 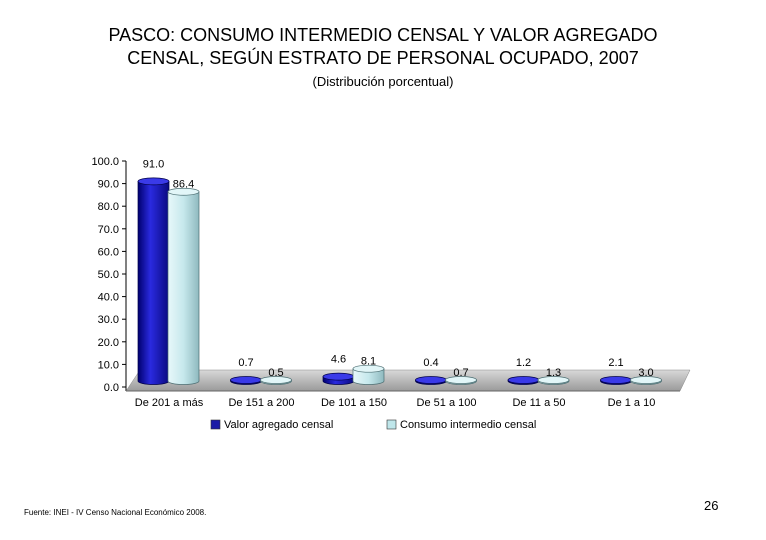 I want to click on x-tick-label: De 101 a 150, so click(x=354, y=403).